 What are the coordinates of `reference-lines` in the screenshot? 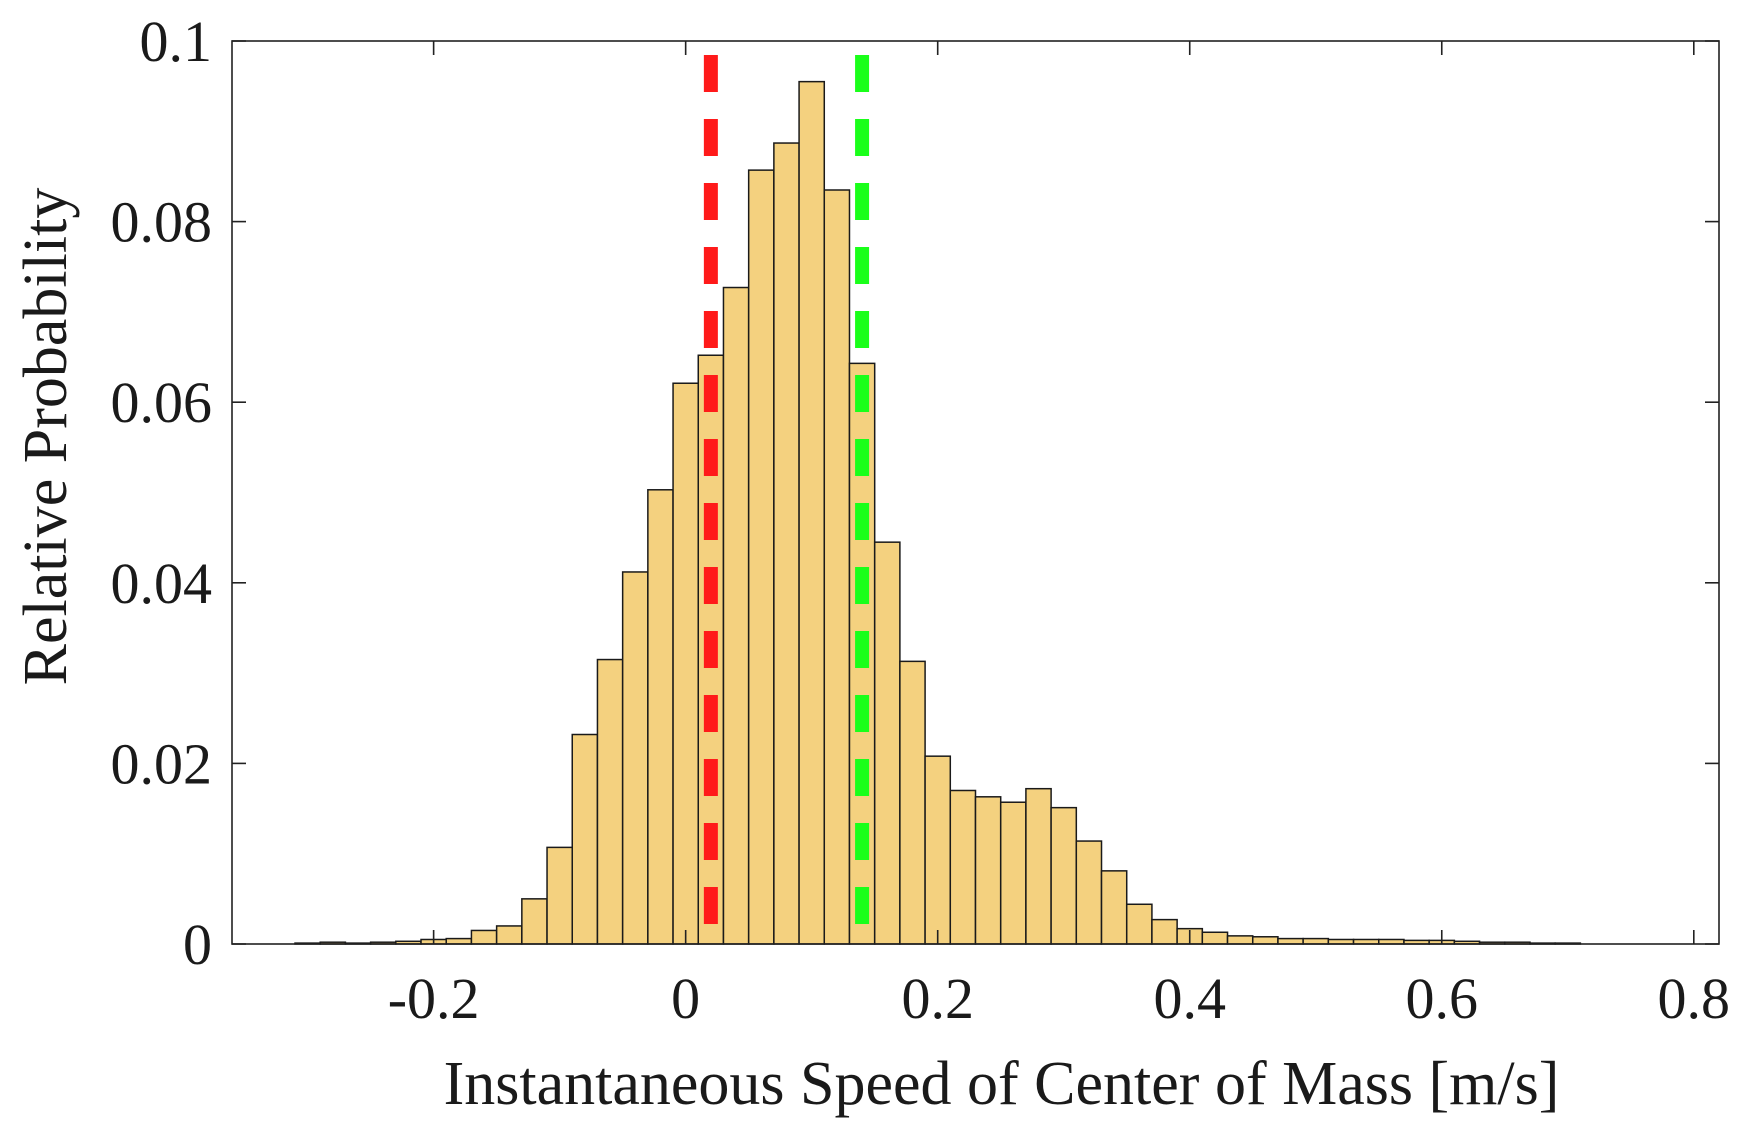 It's located at (786, 499).